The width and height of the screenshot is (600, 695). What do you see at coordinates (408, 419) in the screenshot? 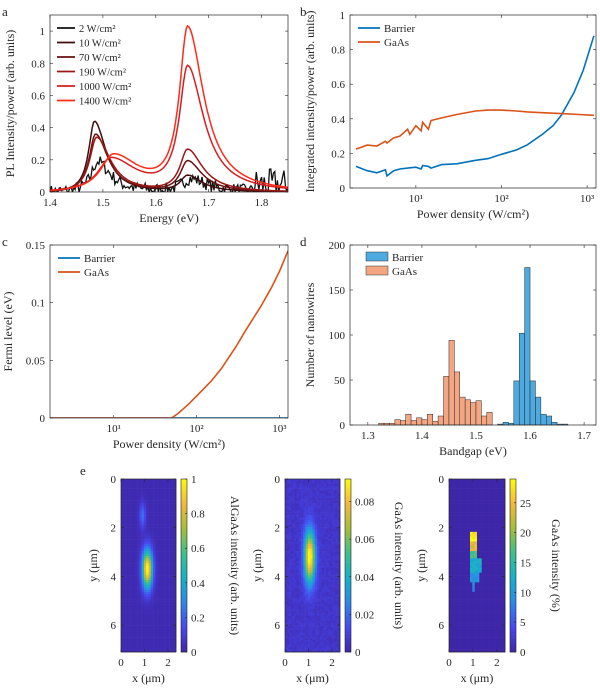
I see `histogram-bar` at bounding box center [408, 419].